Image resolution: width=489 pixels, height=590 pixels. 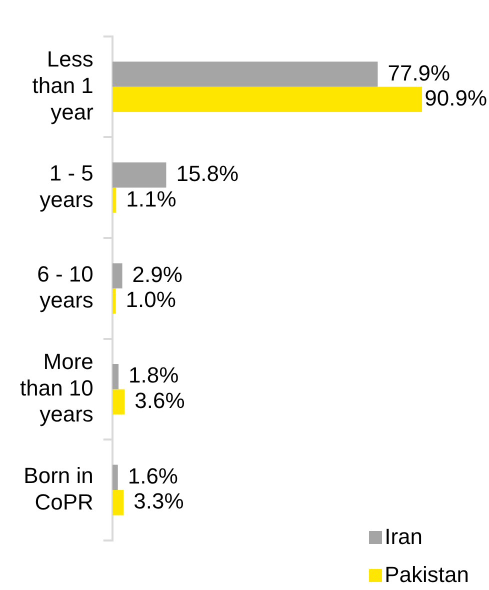 I want to click on data-label: 3.6%, so click(x=159, y=400).